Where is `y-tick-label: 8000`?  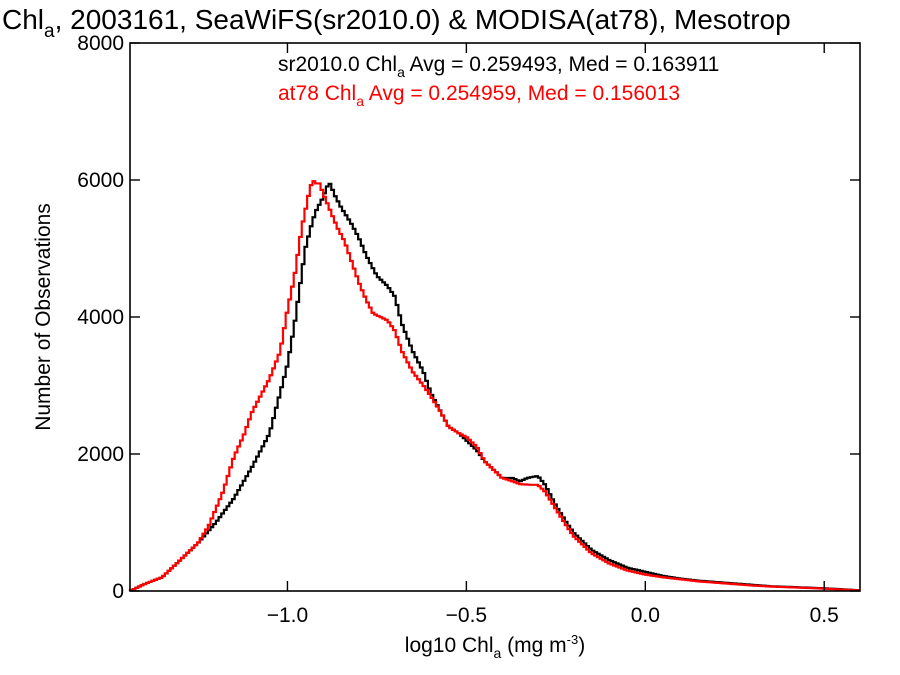
y-tick-label: 8000 is located at coordinates (100, 43).